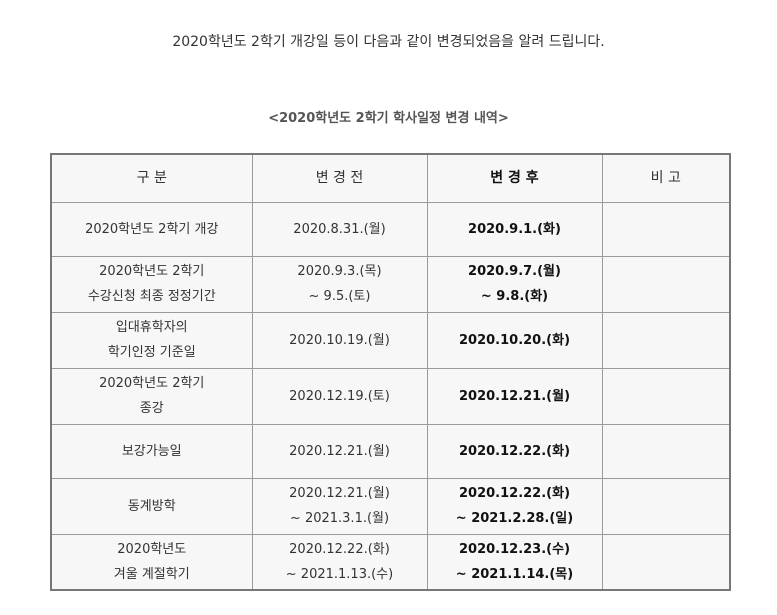 This screenshot has height=615, width=777. I want to click on after-cell: 2020.12.22.(화), so click(514, 451).